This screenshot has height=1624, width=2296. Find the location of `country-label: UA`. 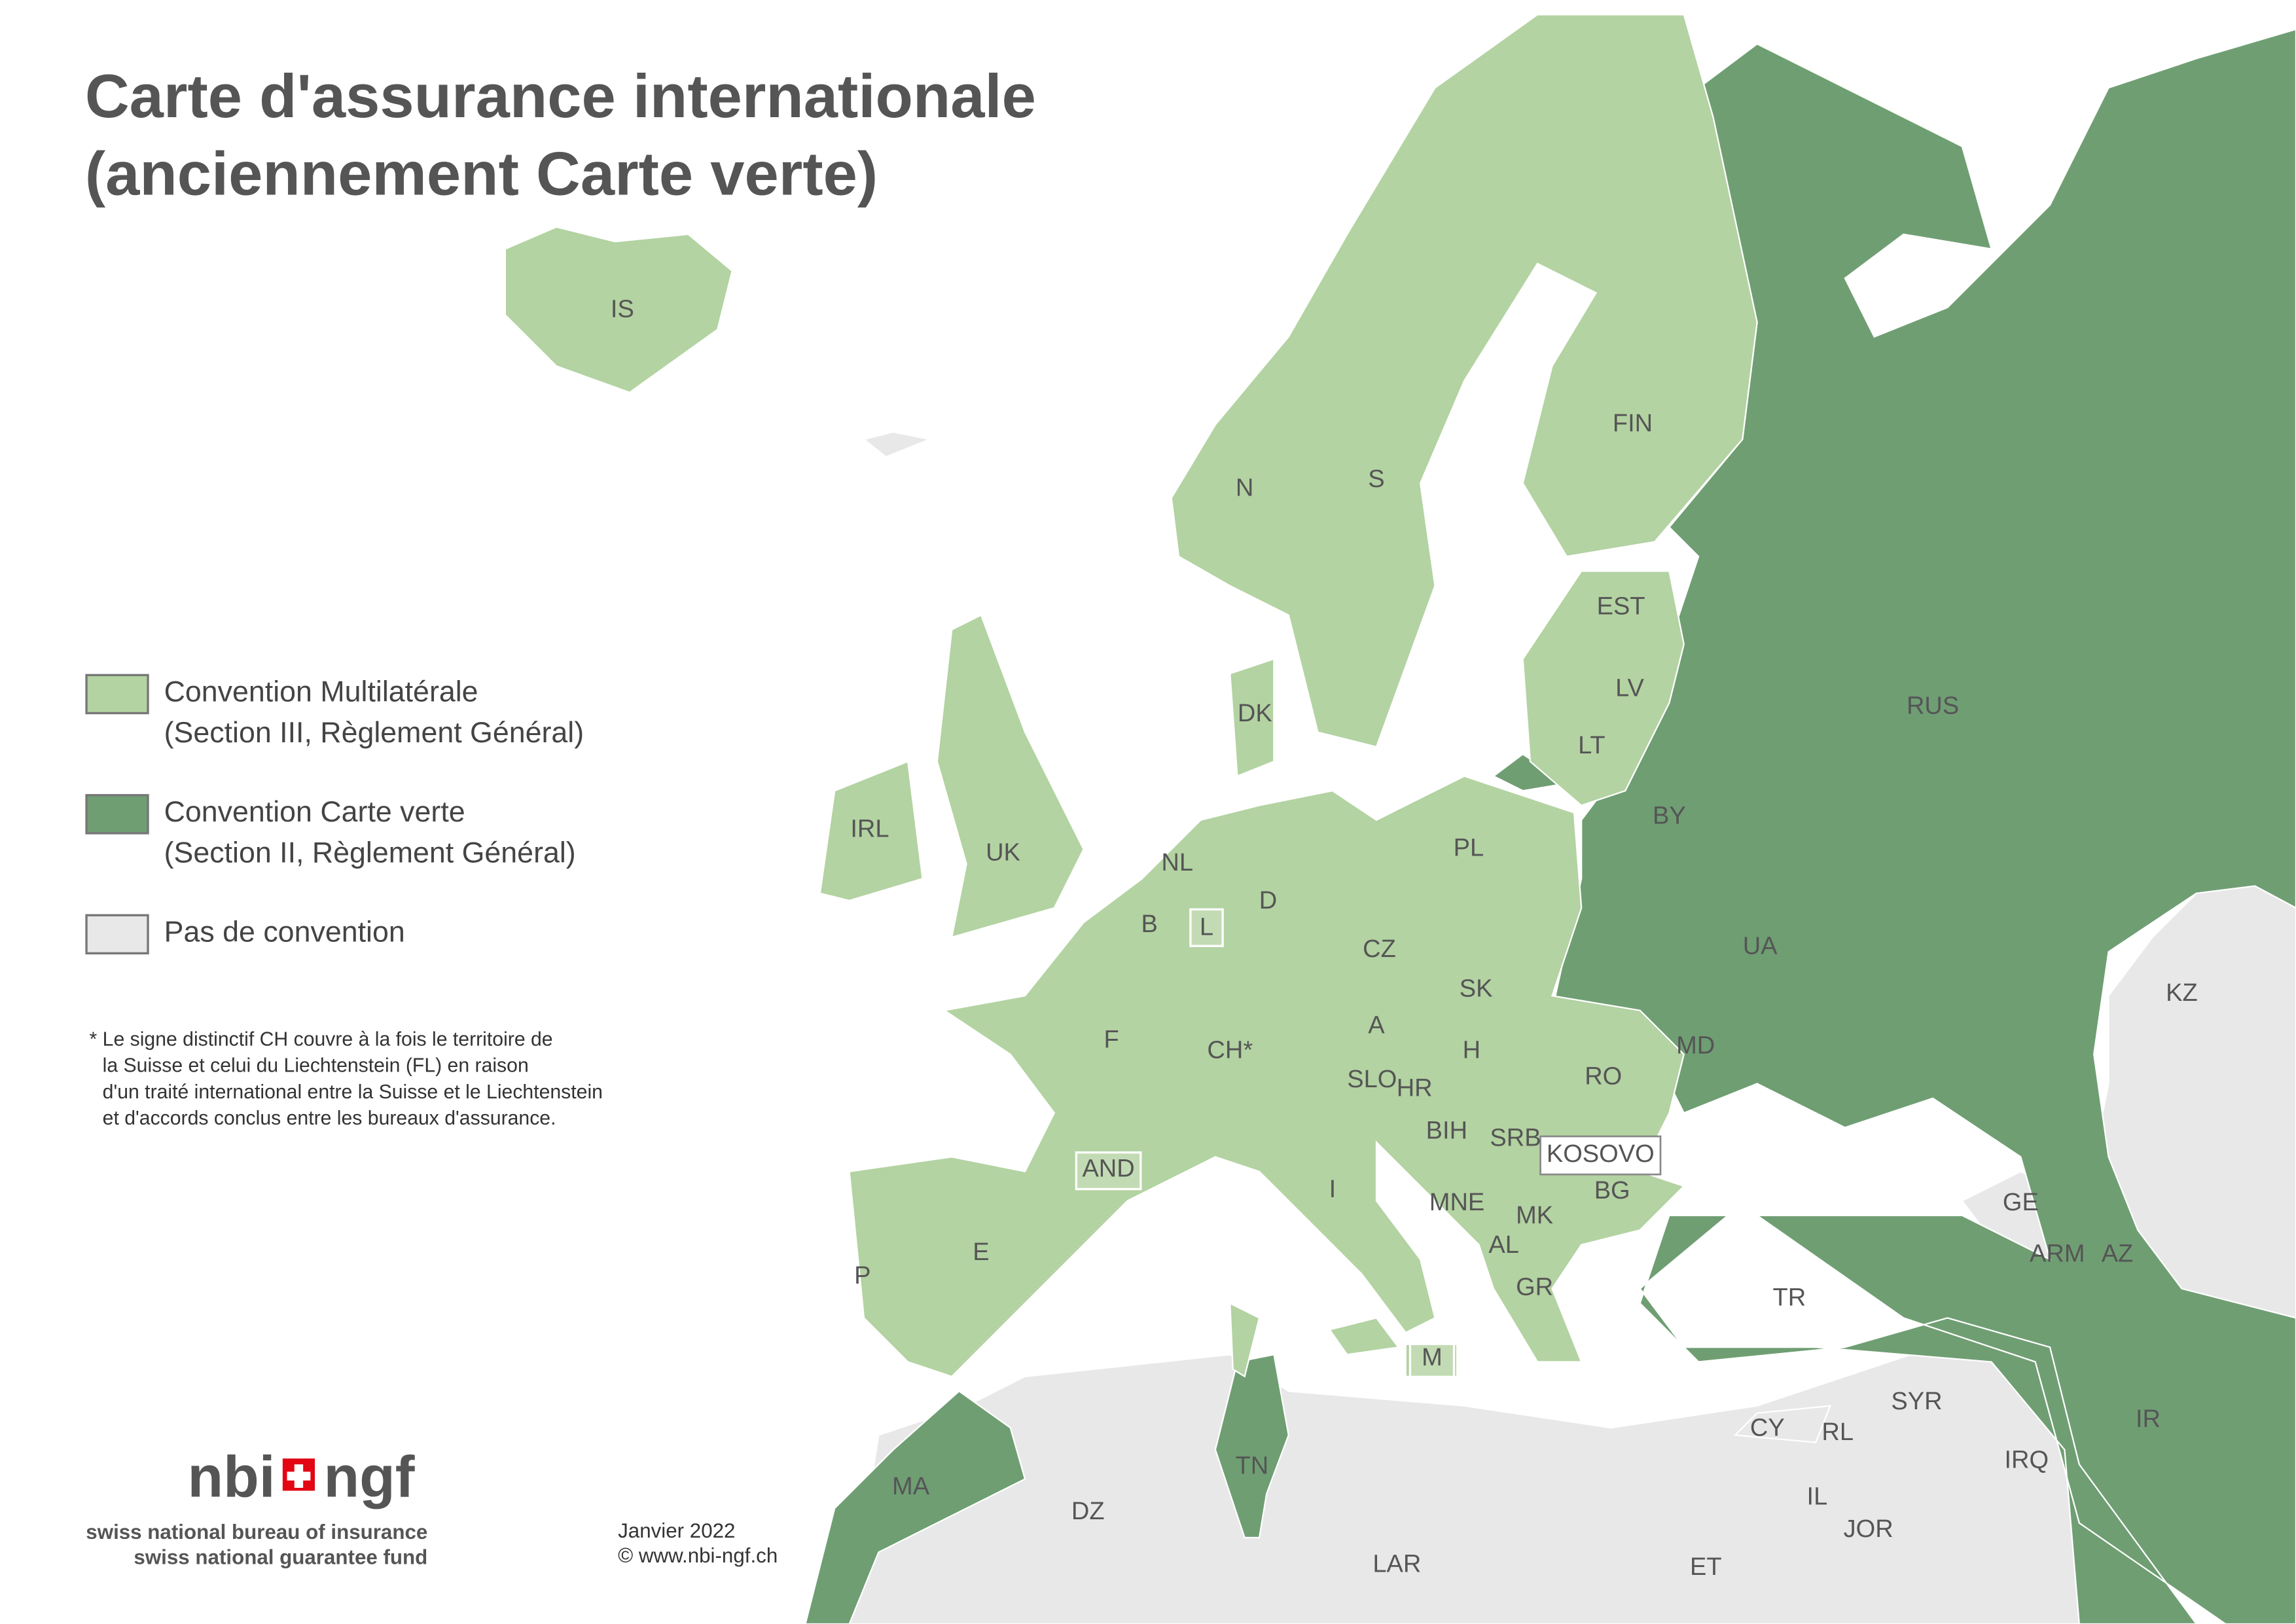

country-label: UA is located at coordinates (1760, 946).